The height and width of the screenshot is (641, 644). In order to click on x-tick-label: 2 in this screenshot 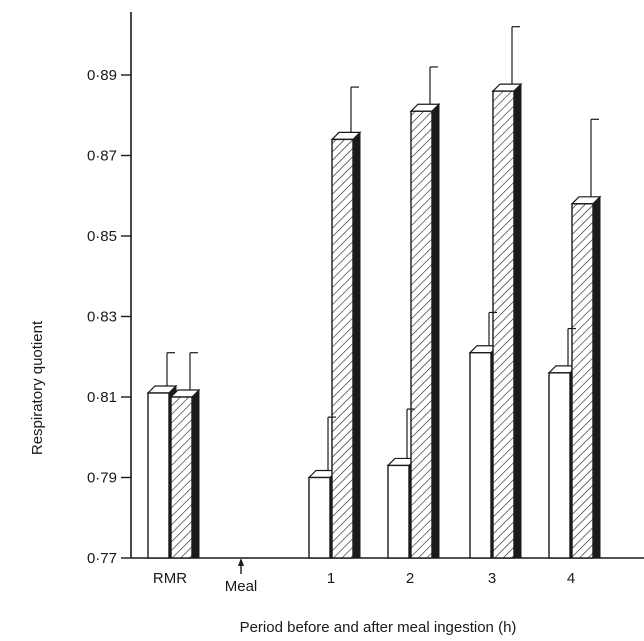, I will do `click(410, 578)`.